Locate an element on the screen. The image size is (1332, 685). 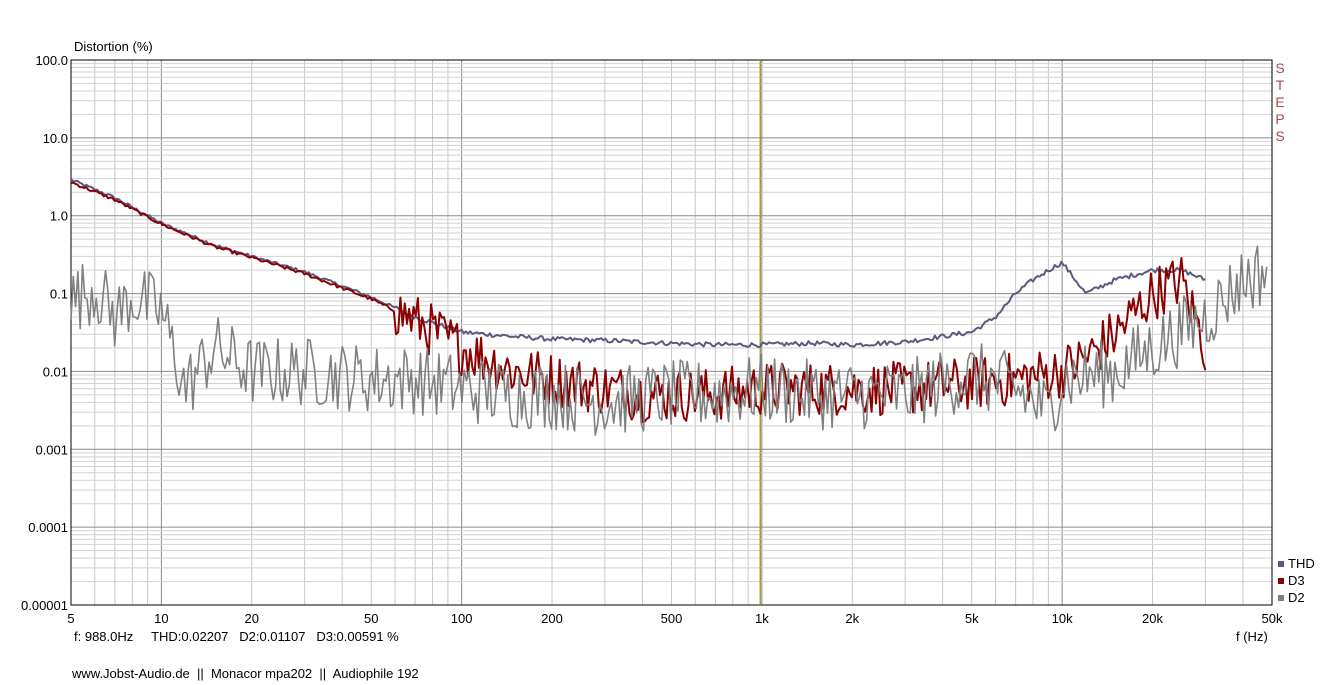
x-tick-label: 5k is located at coordinates (972, 618).